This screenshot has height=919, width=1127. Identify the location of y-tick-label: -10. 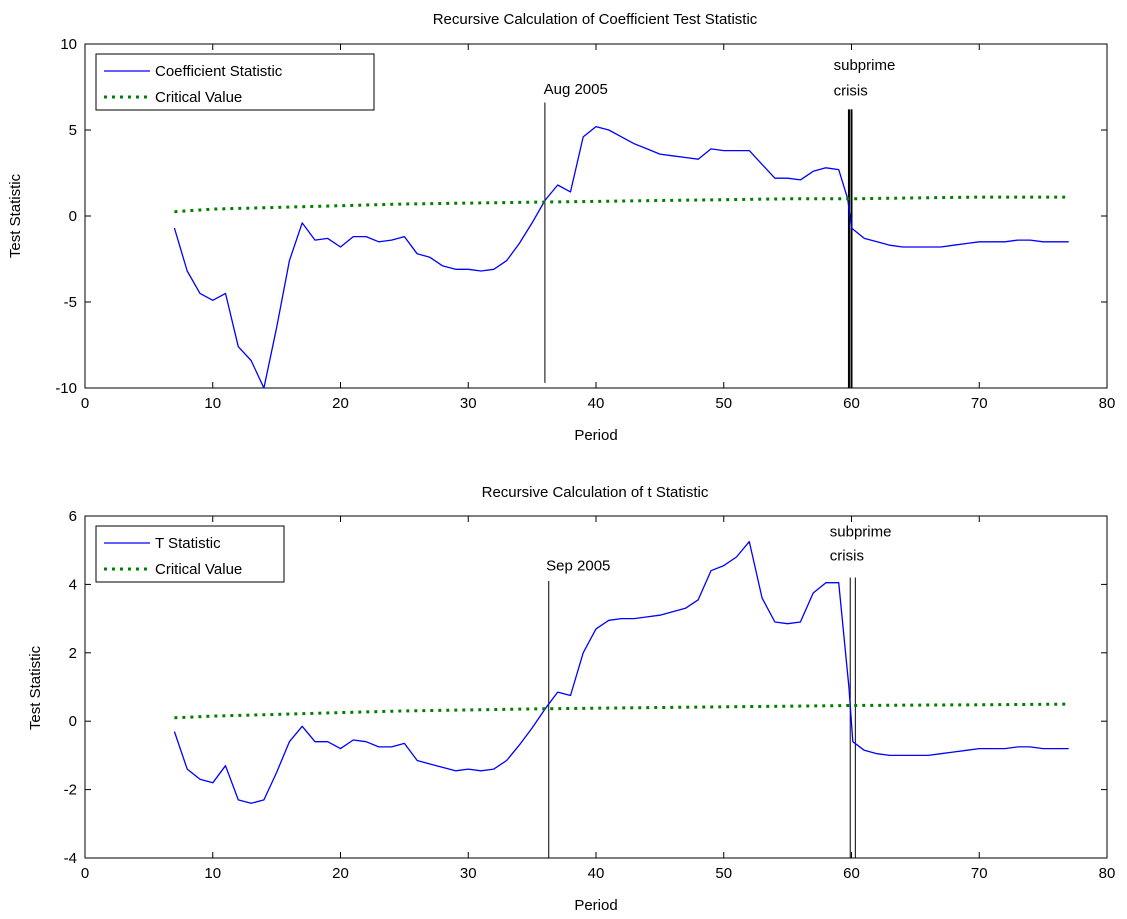
(66, 388).